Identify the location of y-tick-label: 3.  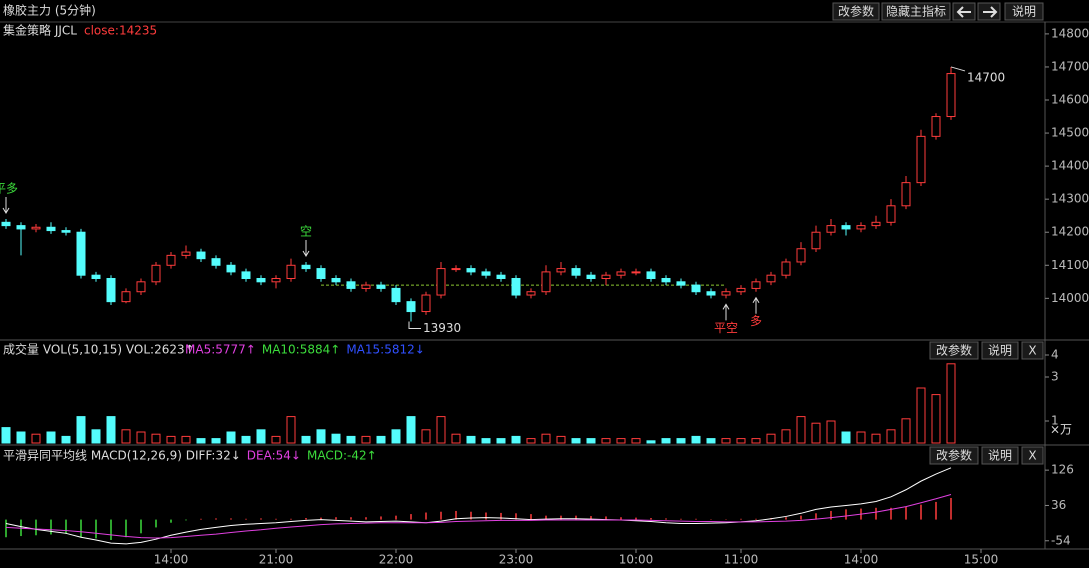
(1055, 377).